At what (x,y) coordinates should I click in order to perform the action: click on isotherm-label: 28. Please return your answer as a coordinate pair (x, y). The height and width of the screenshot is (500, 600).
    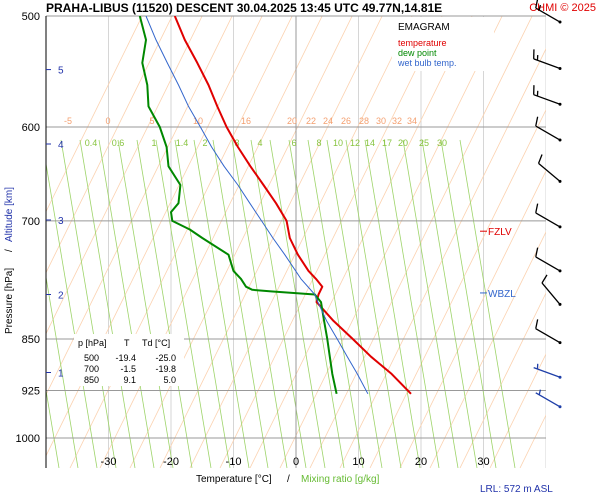
    Looking at the image, I should click on (364, 121).